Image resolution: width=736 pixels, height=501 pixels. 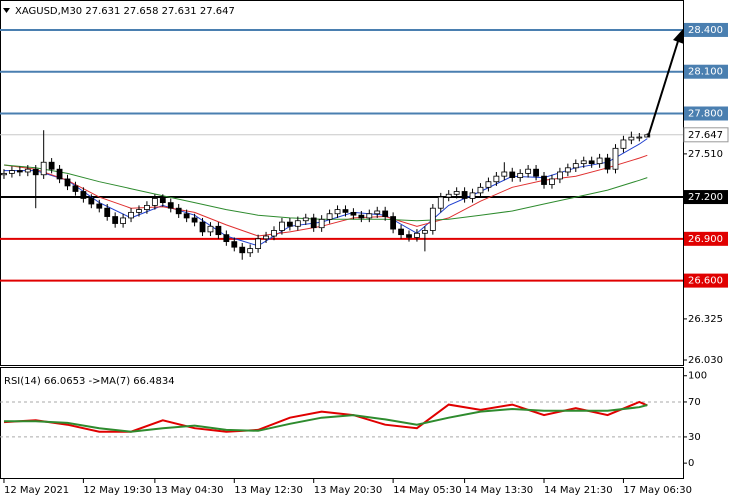 I want to click on level-label: 26.900, so click(x=705, y=239).